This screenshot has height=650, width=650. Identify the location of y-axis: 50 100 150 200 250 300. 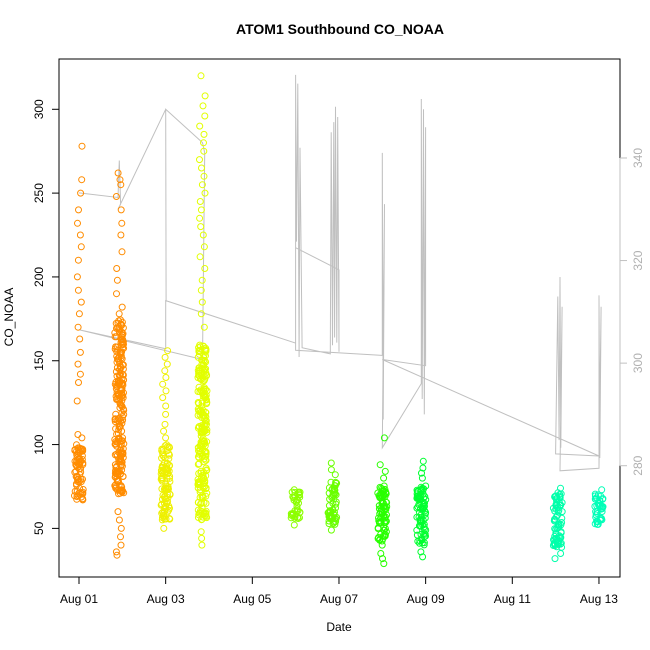
(46, 317).